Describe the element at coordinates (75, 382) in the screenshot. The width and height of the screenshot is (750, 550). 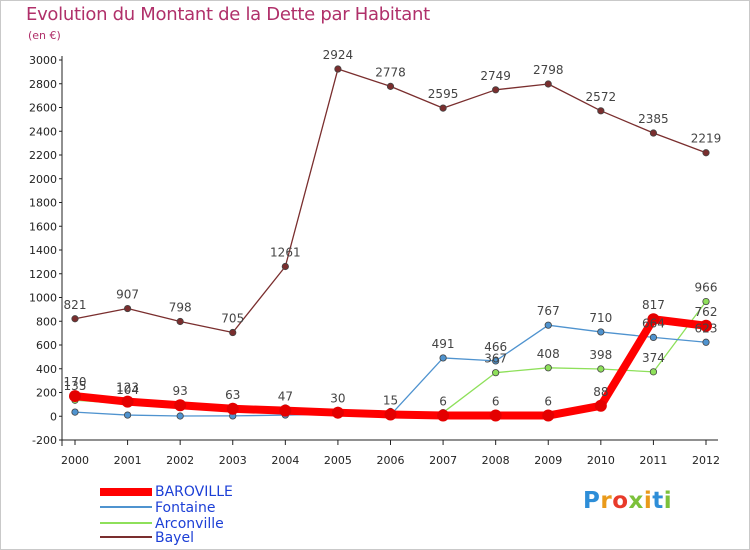
I see `data-label: 170` at that location.